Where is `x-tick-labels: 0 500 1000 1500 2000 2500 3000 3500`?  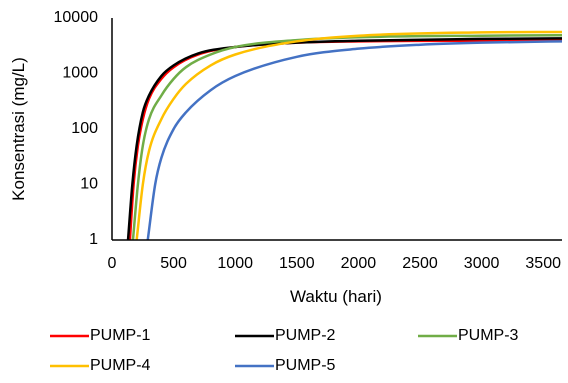 x-tick-labels: 0 500 1000 1500 2000 2500 3000 3500 is located at coordinates (335, 263).